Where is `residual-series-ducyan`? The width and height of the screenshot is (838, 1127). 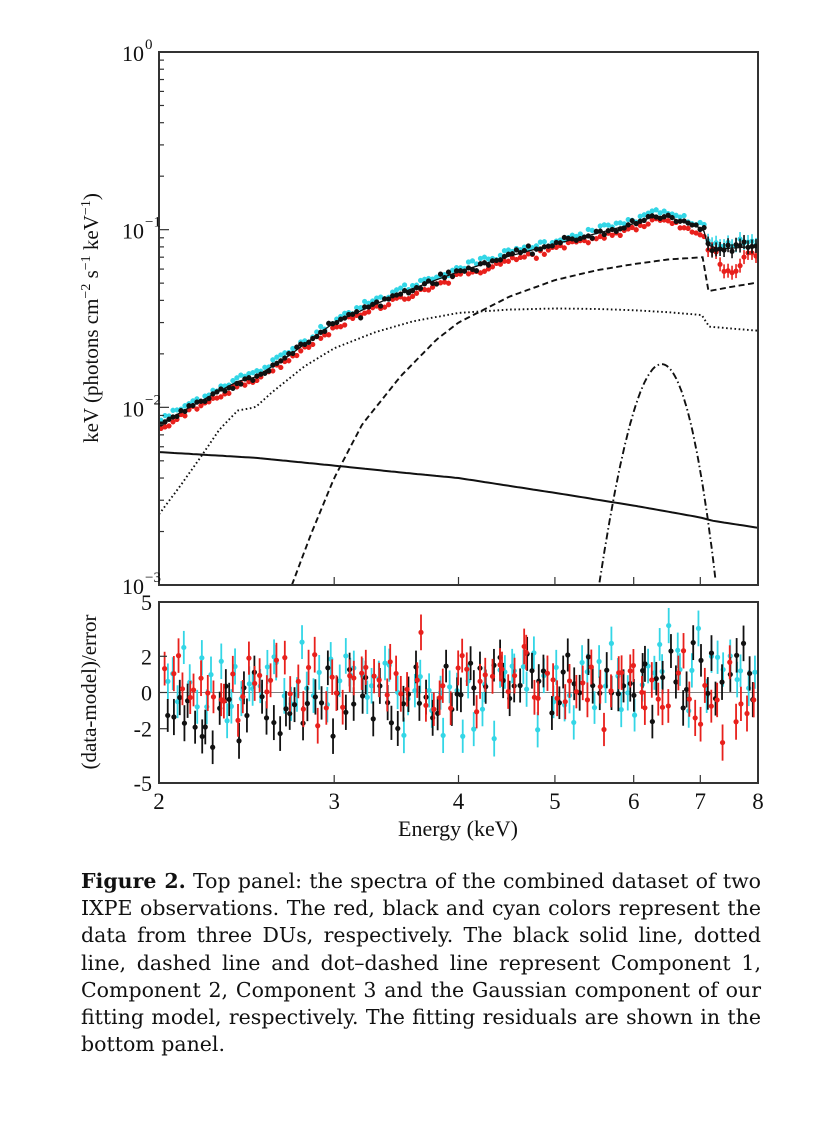
residual-series-ducyan is located at coordinates (461, 682).